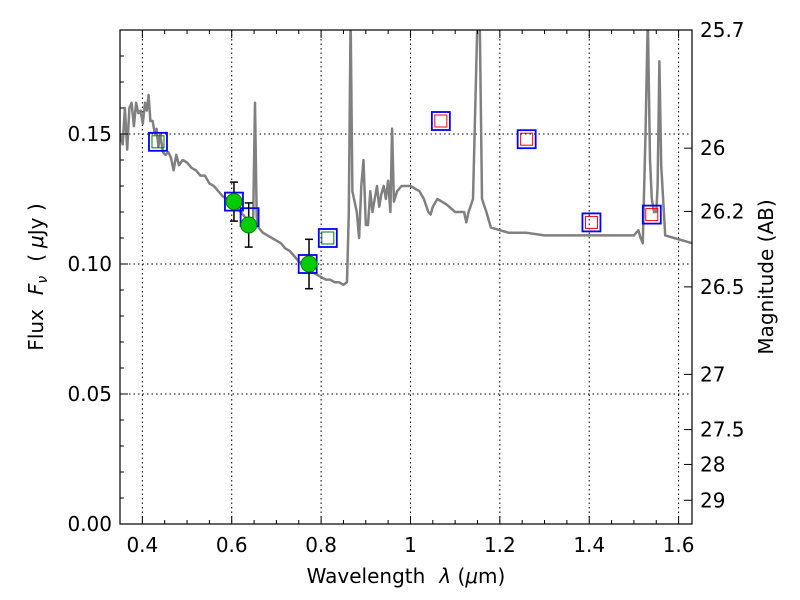  What do you see at coordinates (712, 464) in the screenshot?
I see `y-right-tick-label: 28` at bounding box center [712, 464].